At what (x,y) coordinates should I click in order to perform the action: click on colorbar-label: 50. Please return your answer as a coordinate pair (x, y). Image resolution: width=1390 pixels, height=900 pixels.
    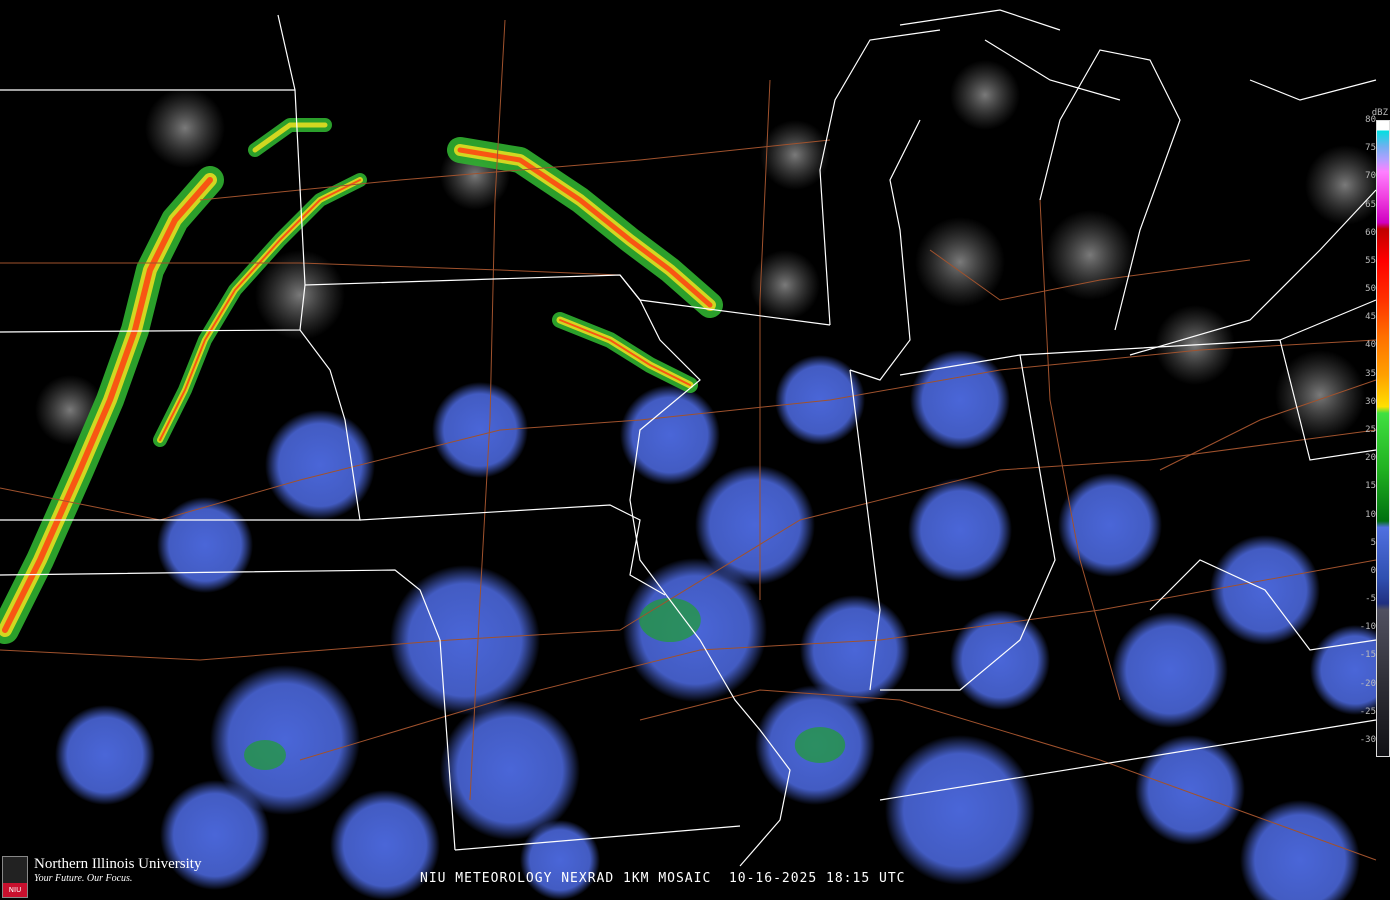
    Looking at the image, I should click on (1370, 289).